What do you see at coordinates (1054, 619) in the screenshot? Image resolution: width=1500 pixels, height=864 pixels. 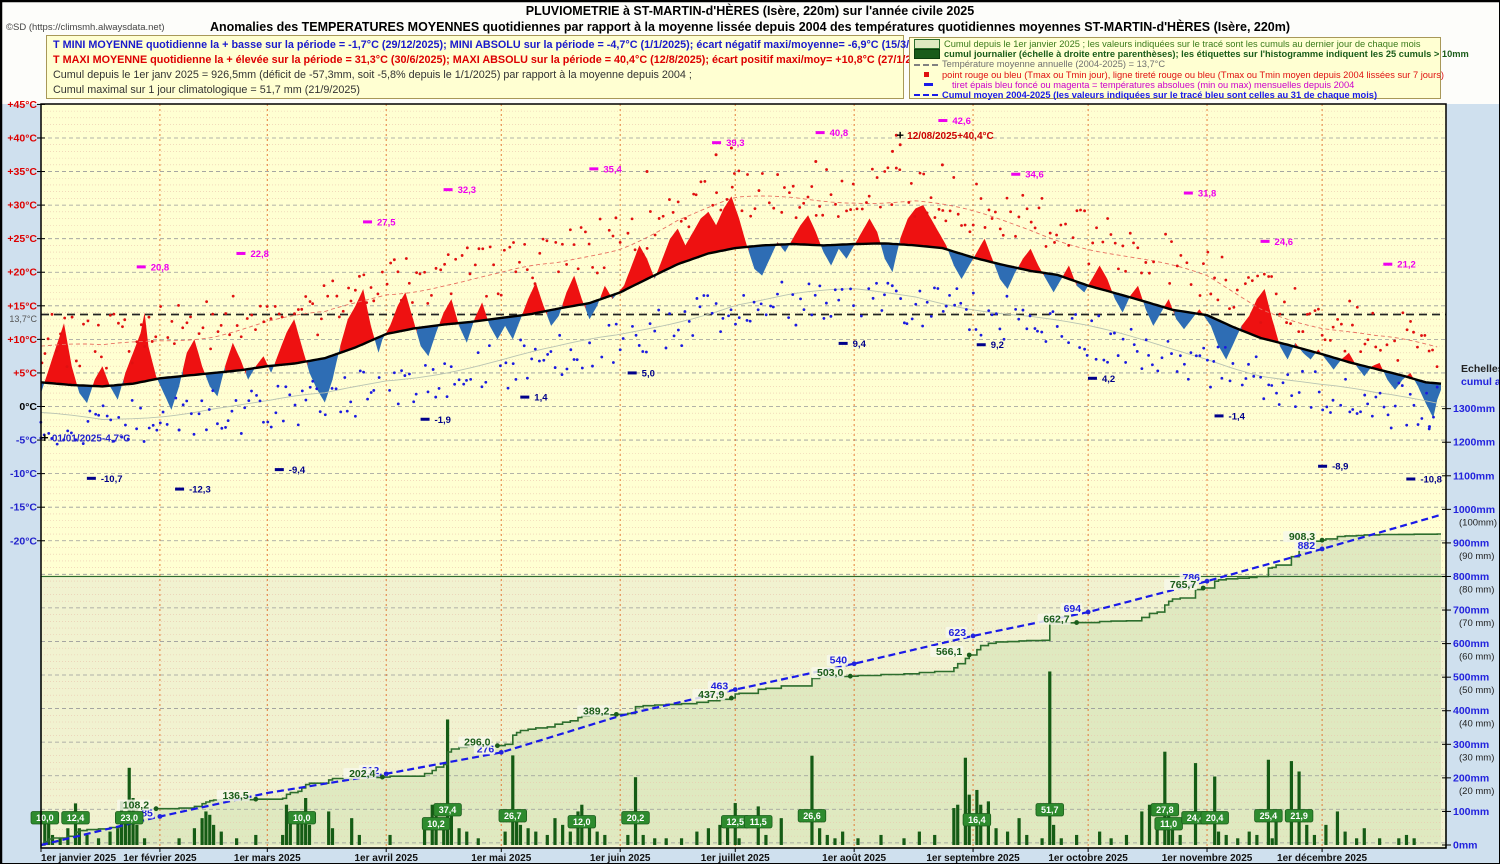 I see `cum-label-bg` at bounding box center [1054, 619].